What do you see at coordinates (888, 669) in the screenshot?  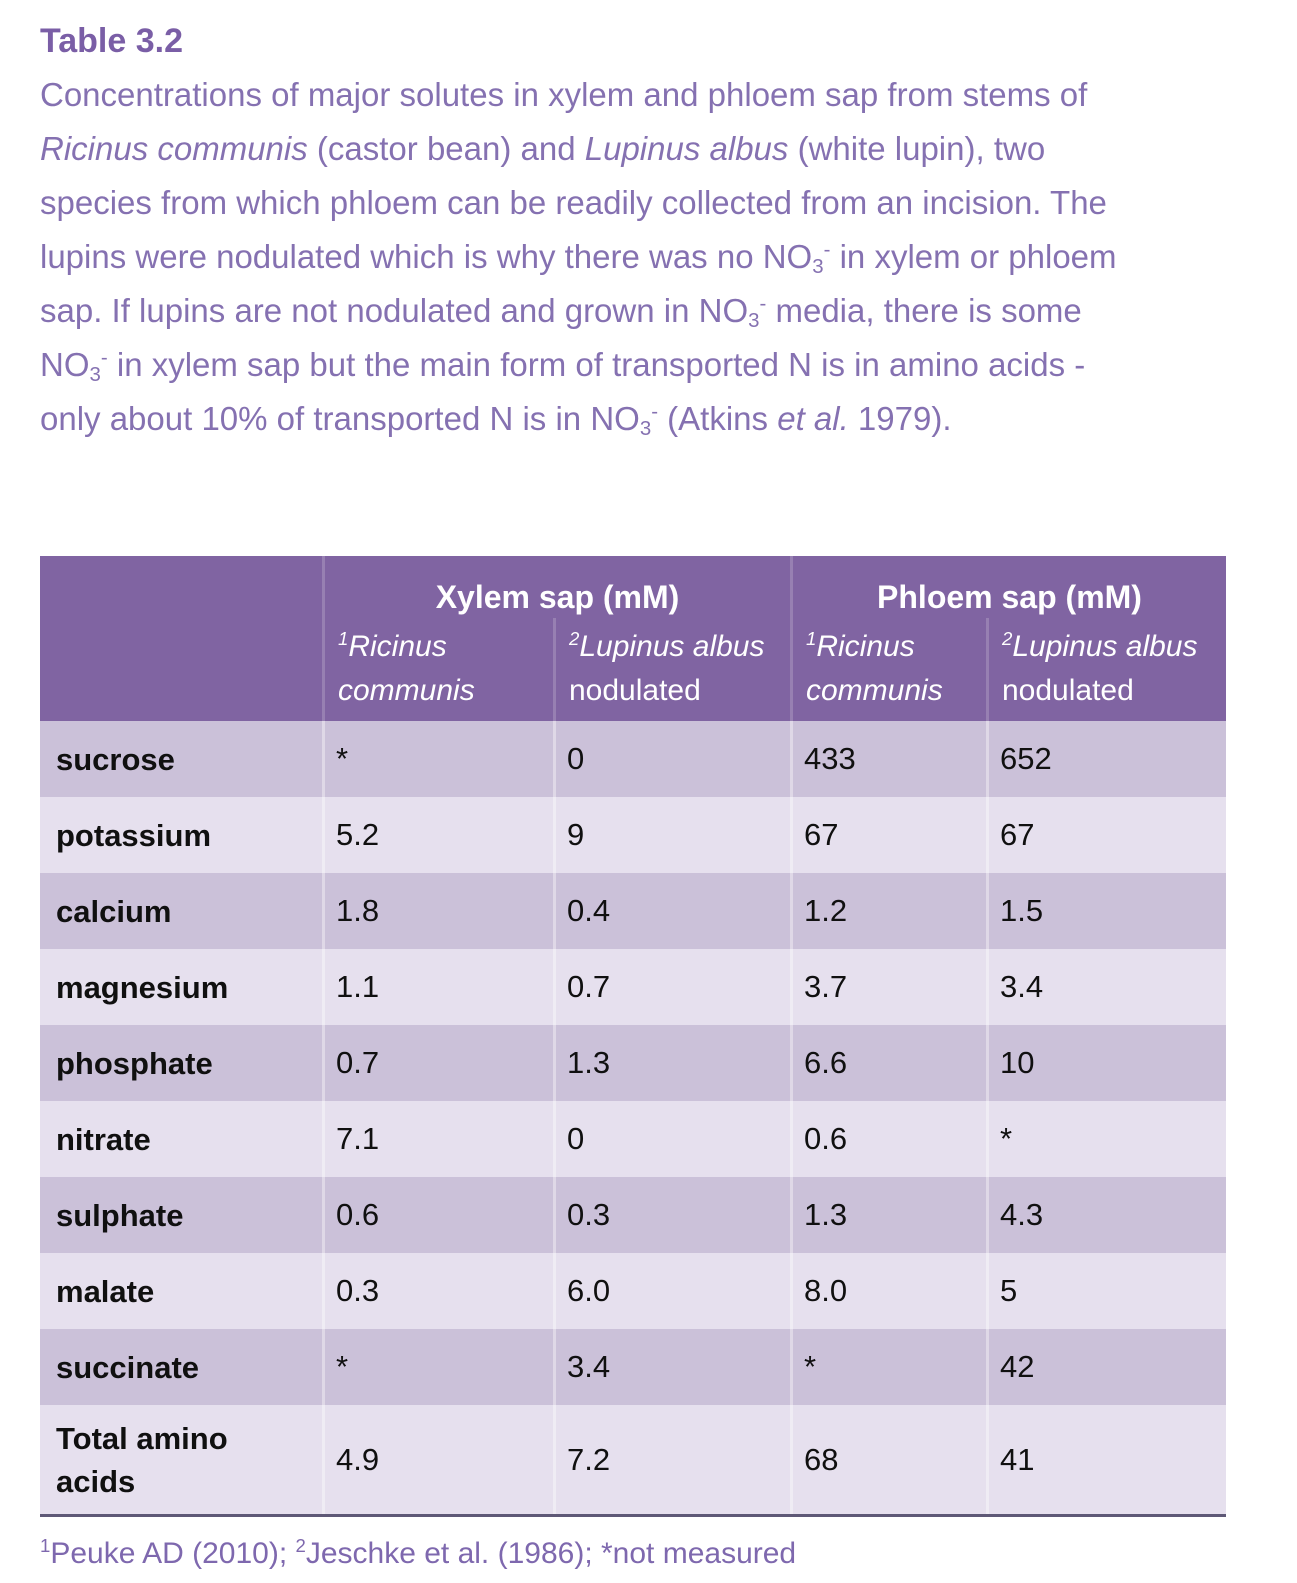 I see `column-header-phloem-ricinus: 1Ricinus communis` at bounding box center [888, 669].